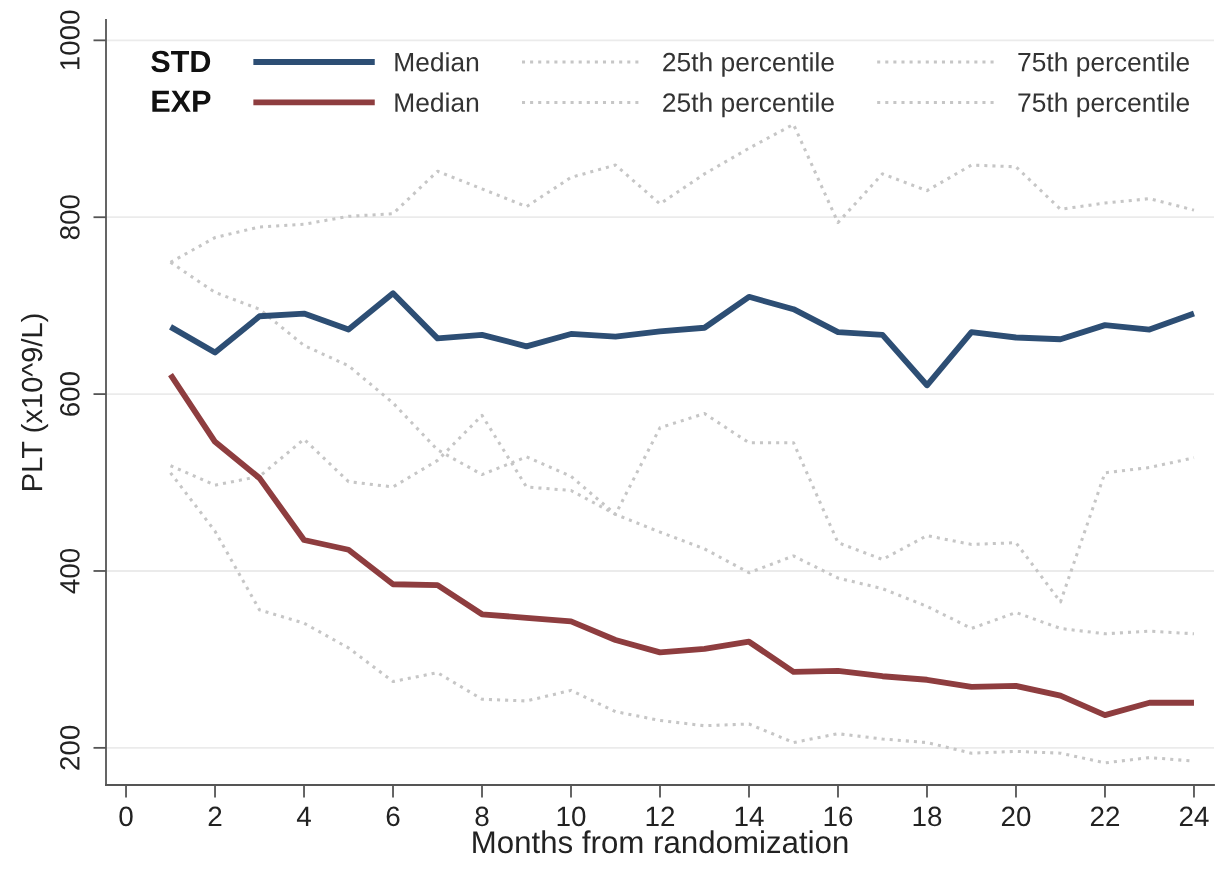  I want to click on x-tick-label: 2, so click(215, 816).